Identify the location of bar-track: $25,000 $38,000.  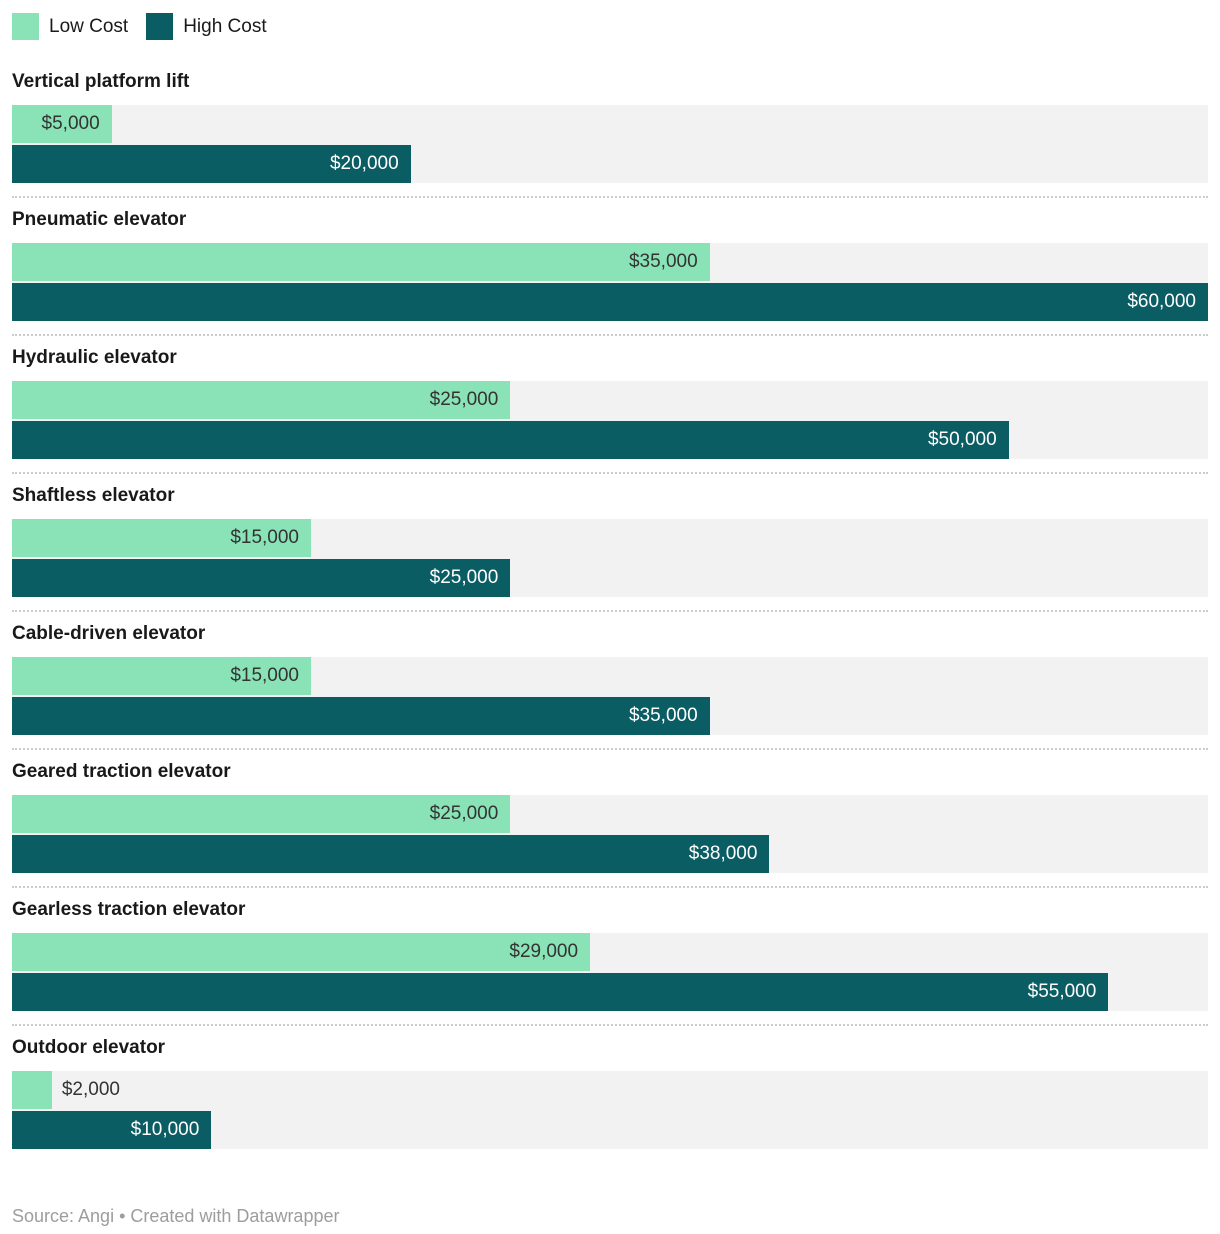
(610, 834).